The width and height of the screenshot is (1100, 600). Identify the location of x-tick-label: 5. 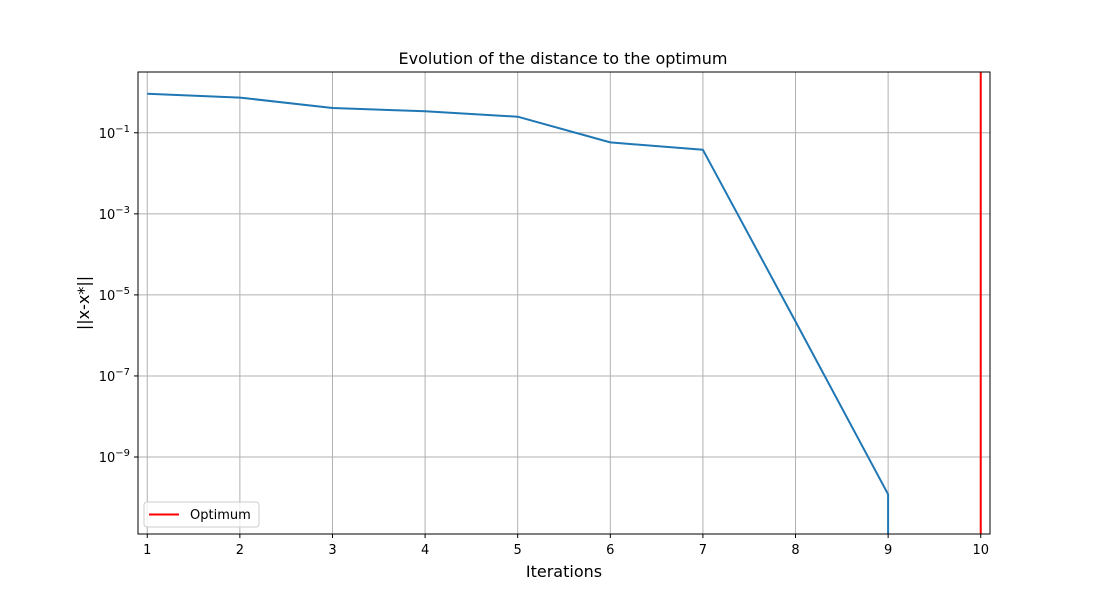
(518, 550).